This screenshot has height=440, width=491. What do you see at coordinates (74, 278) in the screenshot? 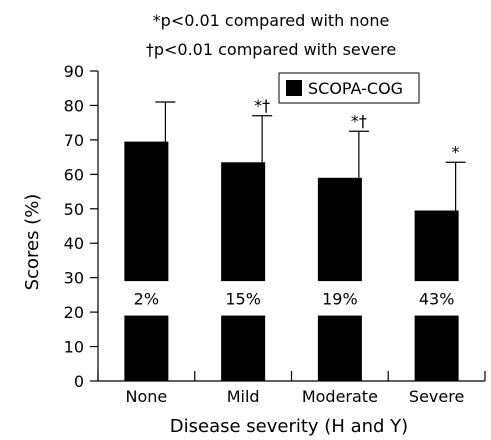
I see `y-tick-label: 30` at bounding box center [74, 278].